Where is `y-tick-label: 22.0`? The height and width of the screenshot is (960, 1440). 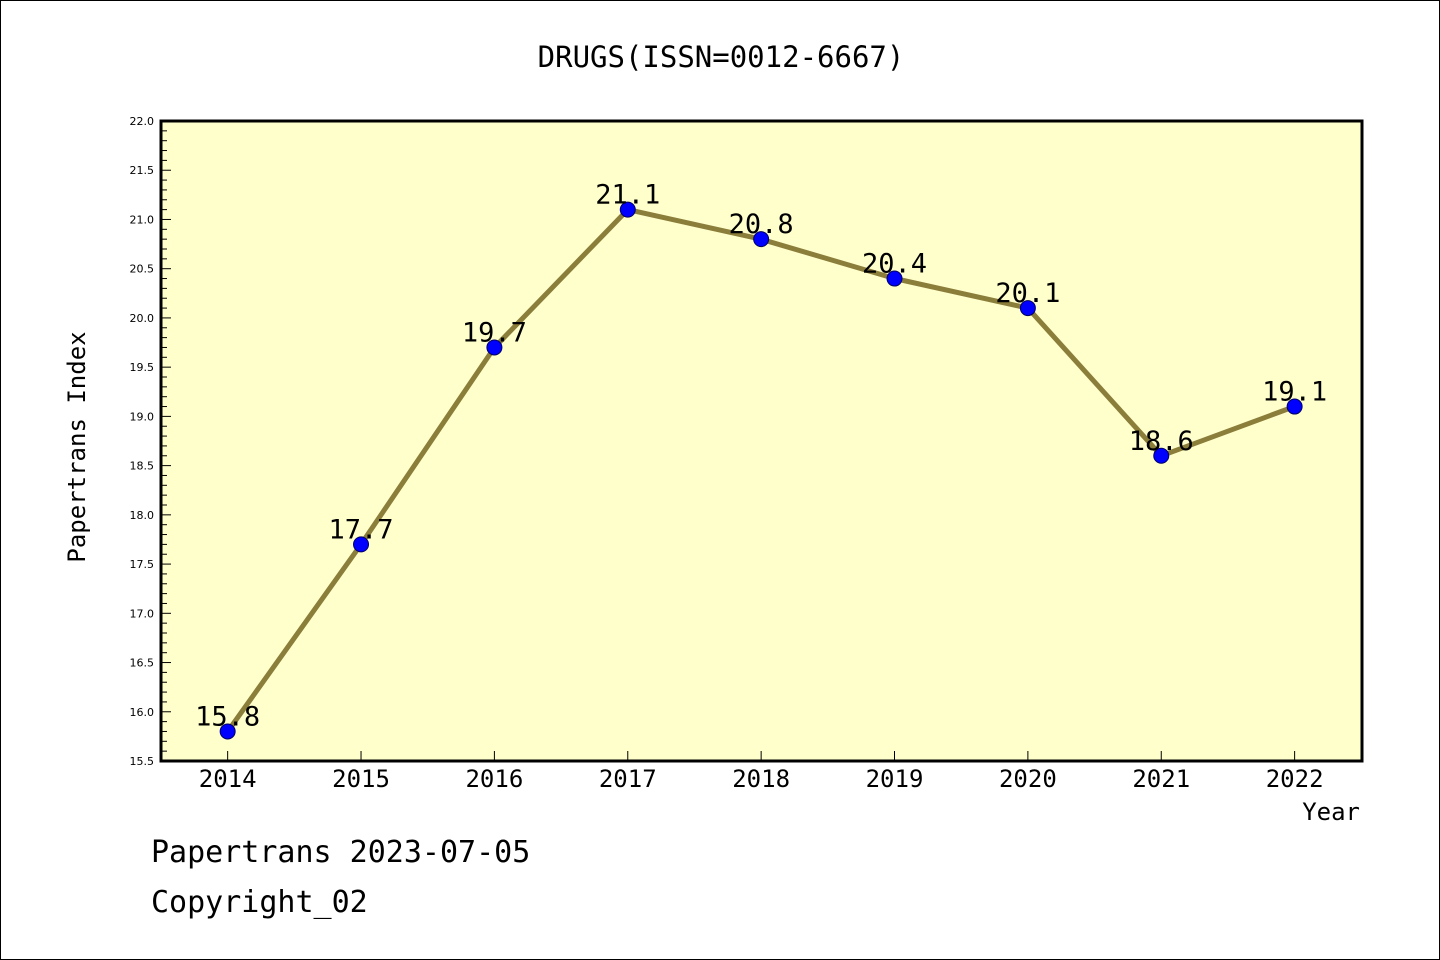 y-tick-label: 22.0 is located at coordinates (142, 121).